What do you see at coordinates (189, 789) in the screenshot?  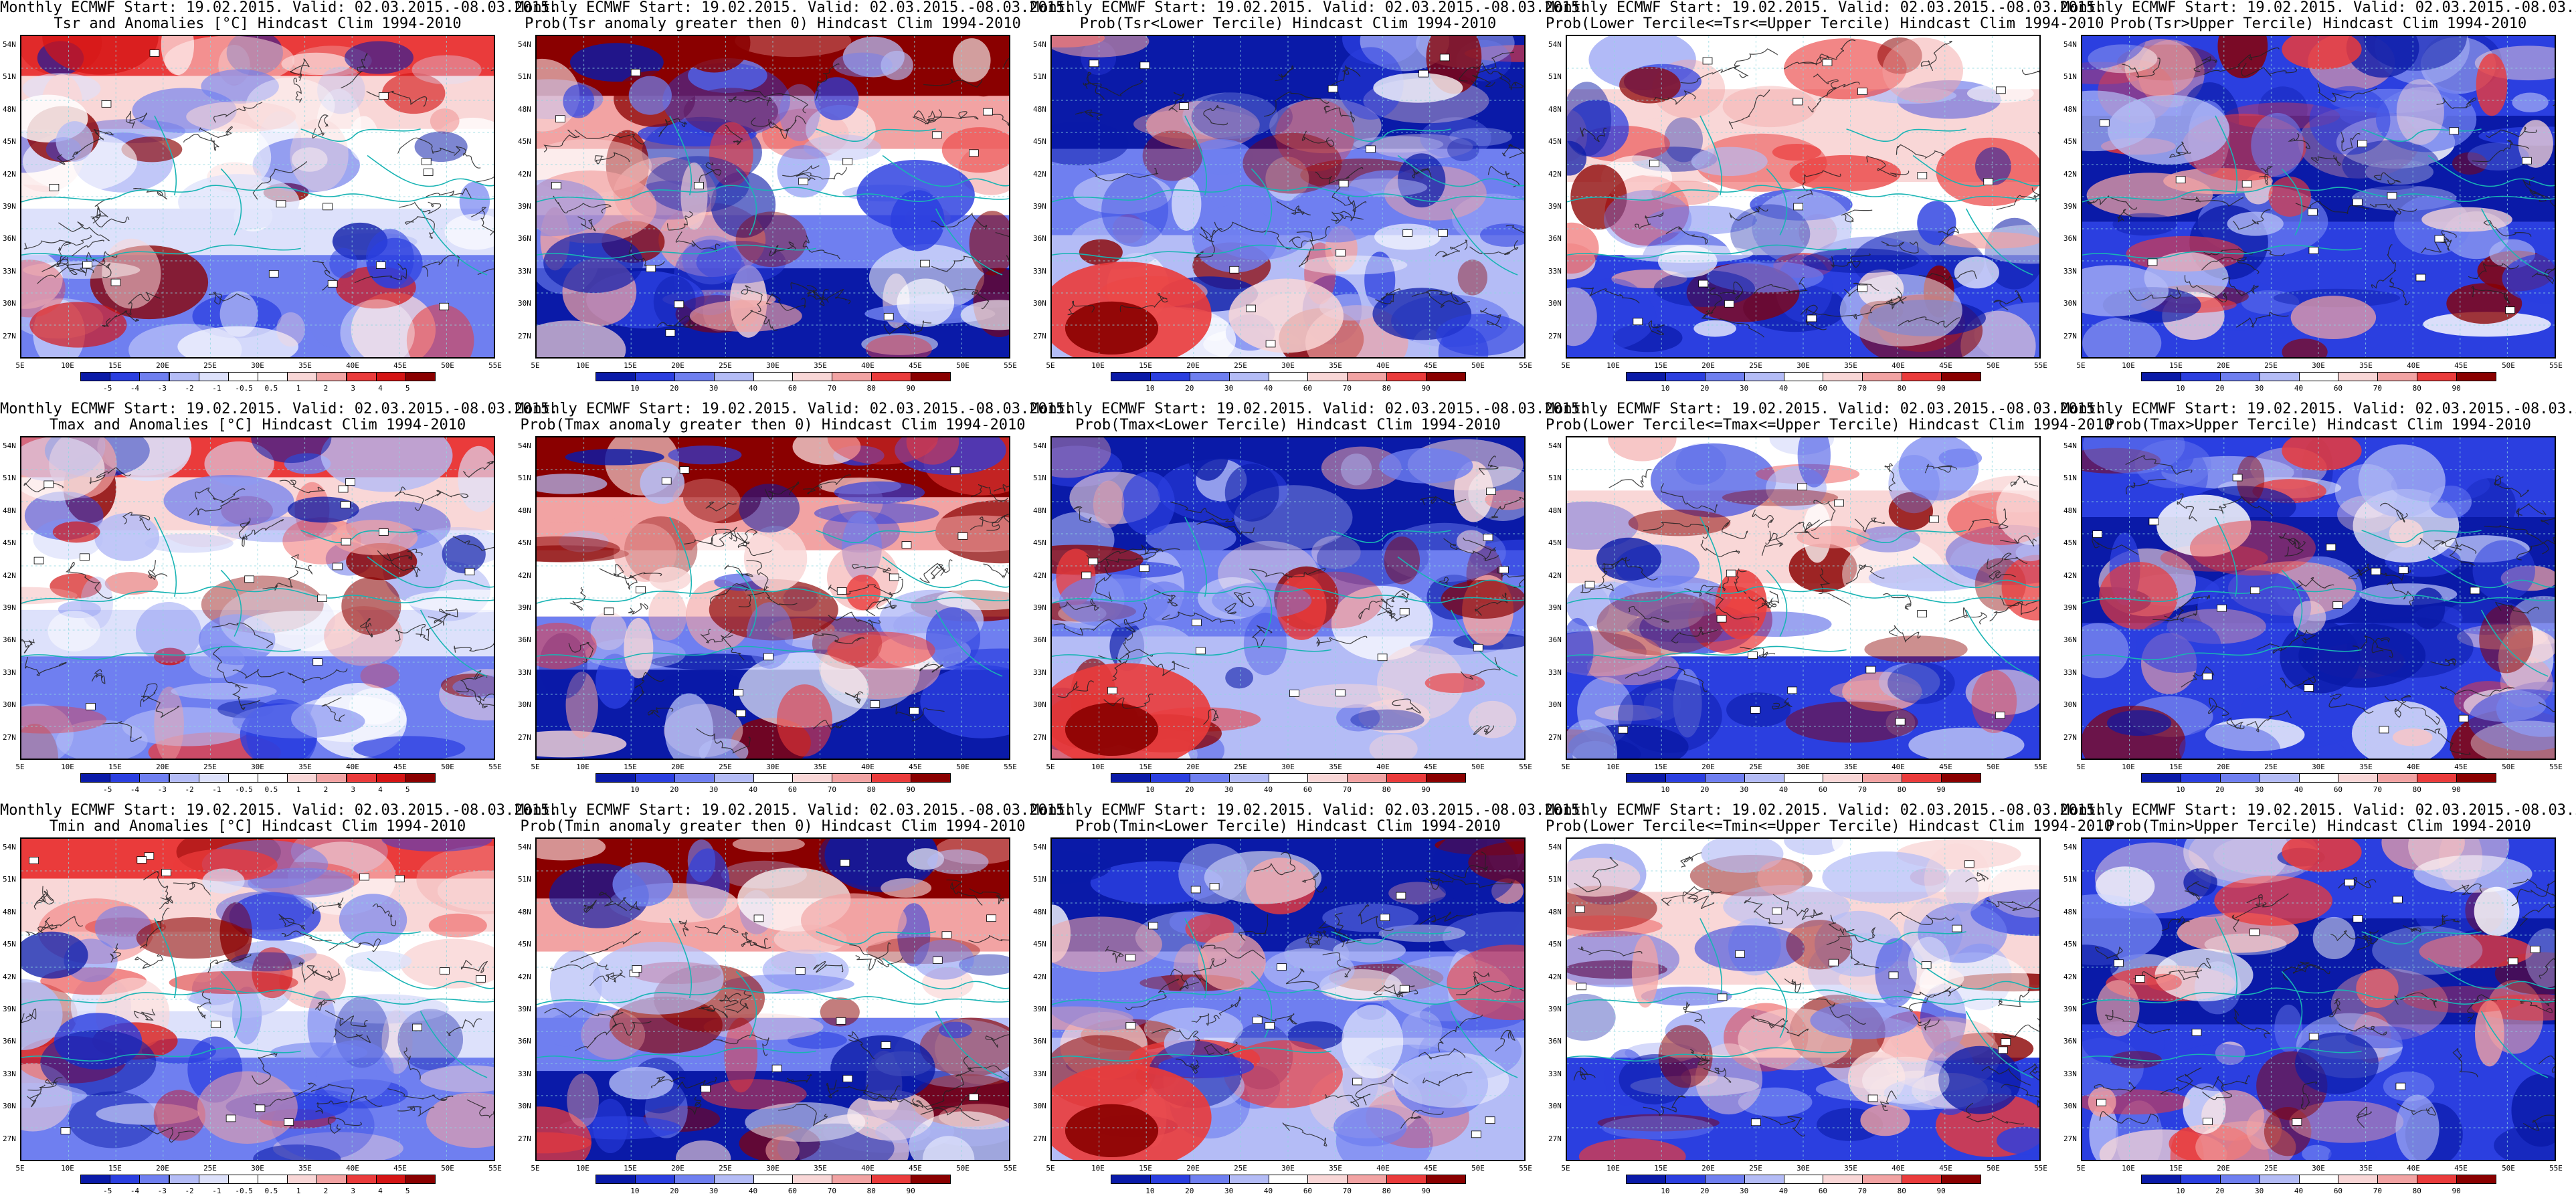 I see `color-bar-tick: -2` at bounding box center [189, 789].